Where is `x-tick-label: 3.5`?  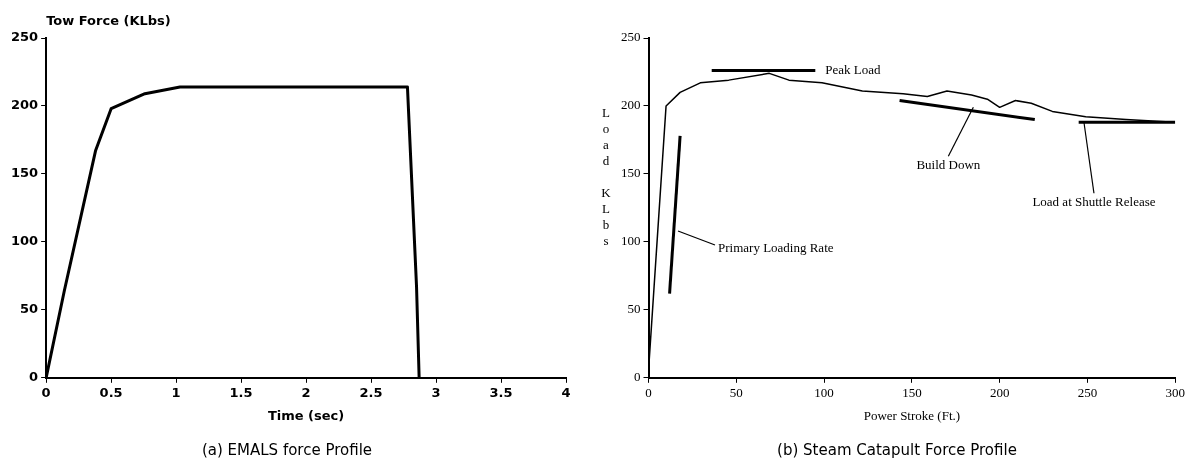
x-tick-label: 3.5 is located at coordinates (501, 392).